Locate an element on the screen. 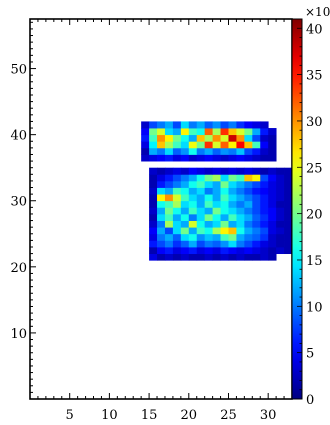 This screenshot has height=425, width=330. y-tick-label: 10 is located at coordinates (18, 334).